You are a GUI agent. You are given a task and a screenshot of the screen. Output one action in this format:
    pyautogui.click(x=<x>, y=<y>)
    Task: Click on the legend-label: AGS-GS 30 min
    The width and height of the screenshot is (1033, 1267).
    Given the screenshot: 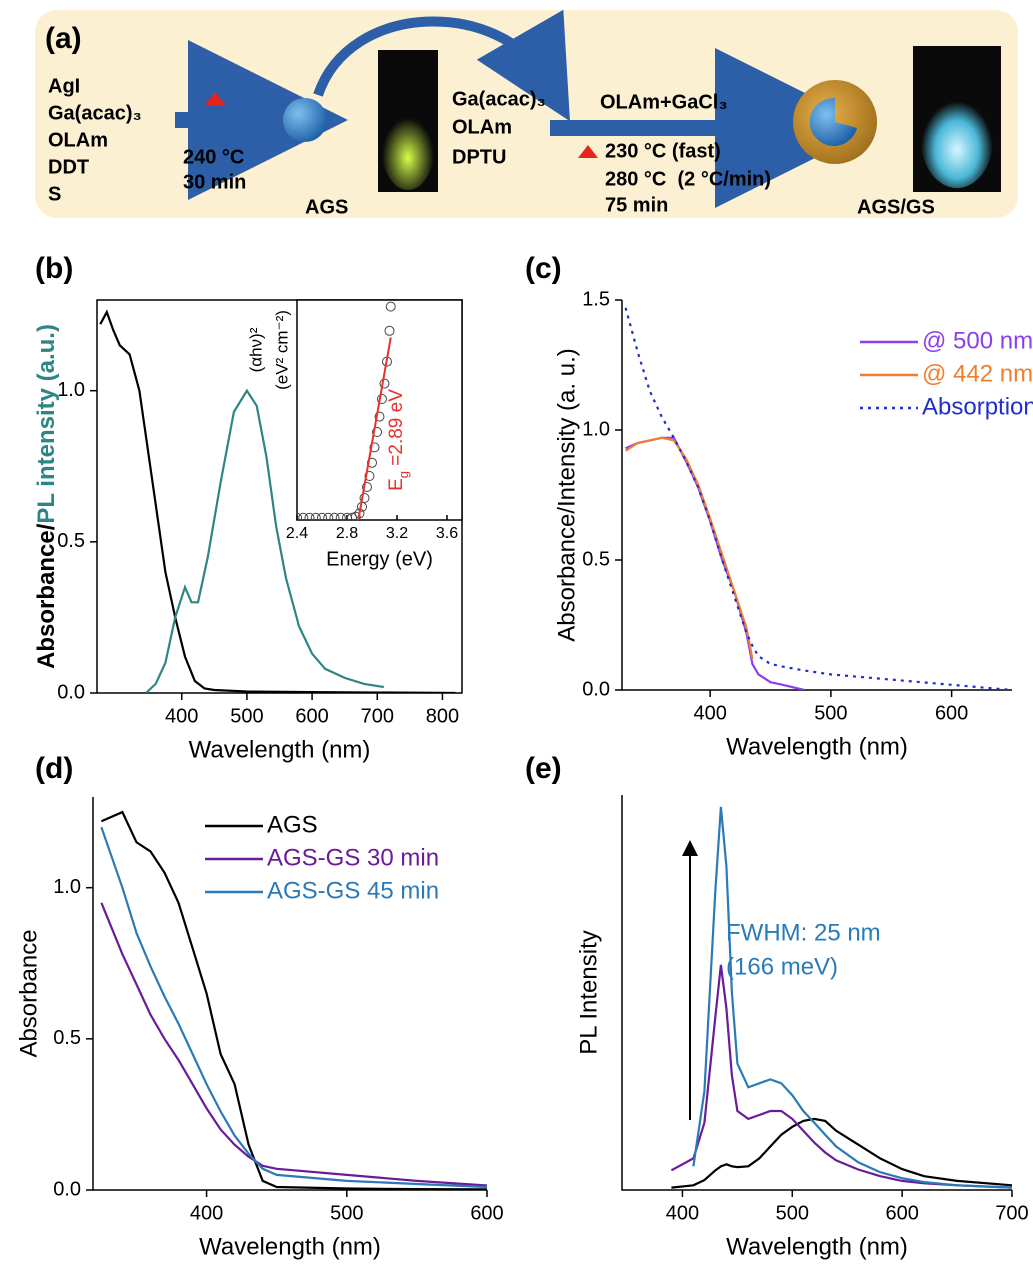 What is the action you would take?
    pyautogui.click(x=353, y=857)
    